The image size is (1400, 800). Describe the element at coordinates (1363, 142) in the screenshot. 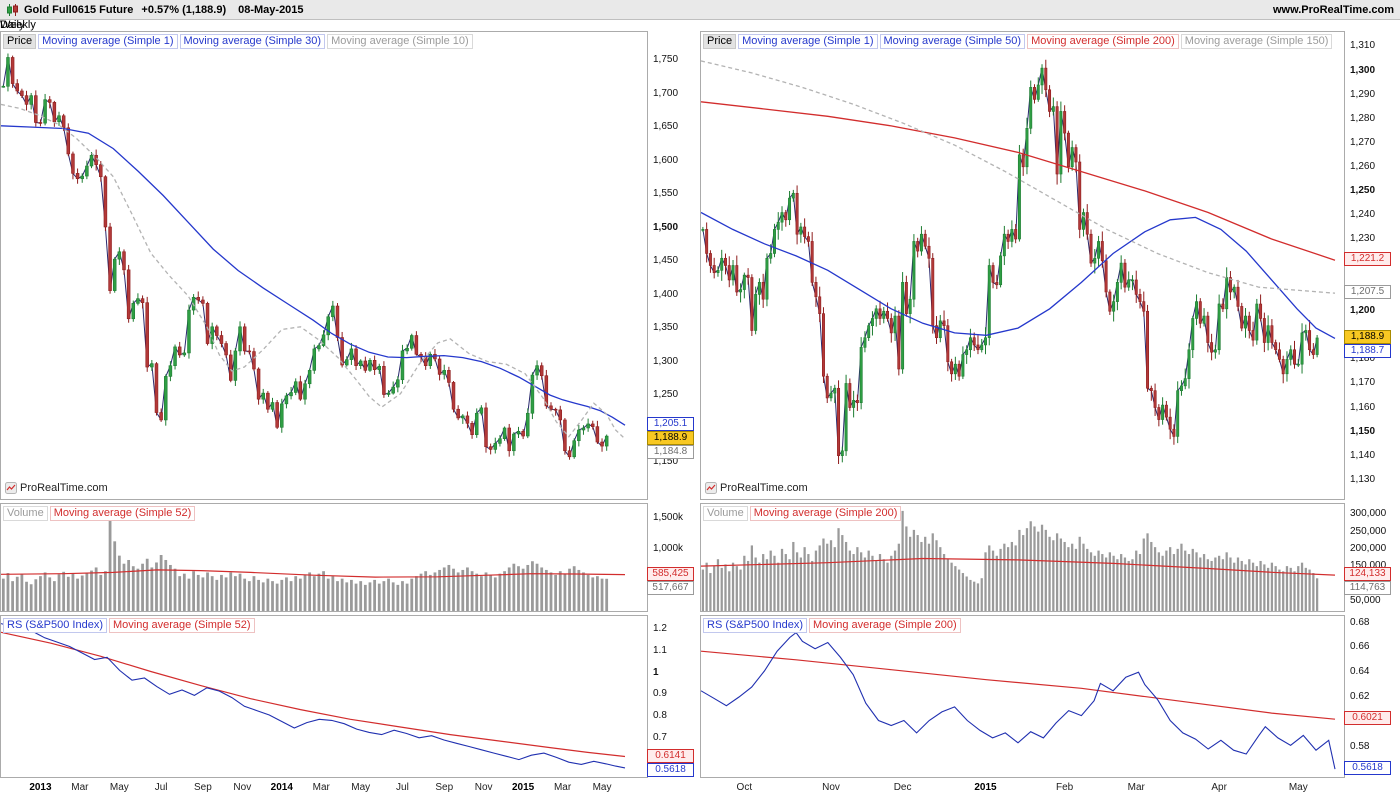

I see `y-axis-label: 1,270` at that location.